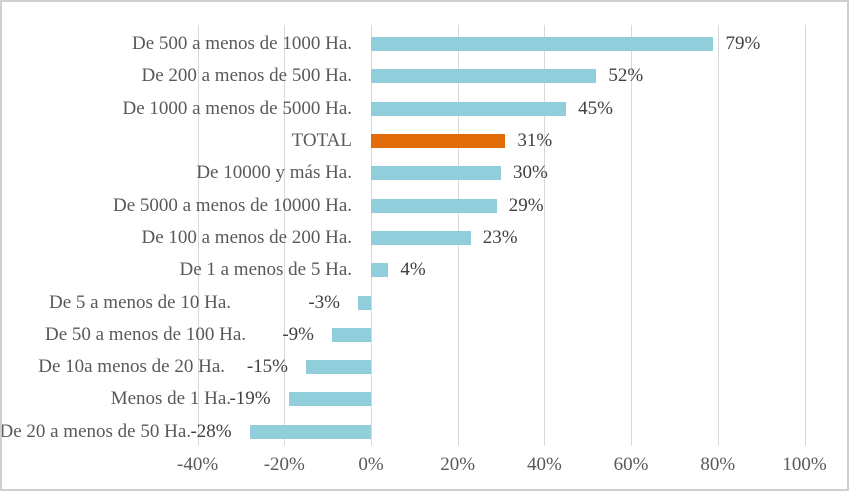 This screenshot has height=491, width=849. I want to click on value-label: -19%, so click(250, 399).